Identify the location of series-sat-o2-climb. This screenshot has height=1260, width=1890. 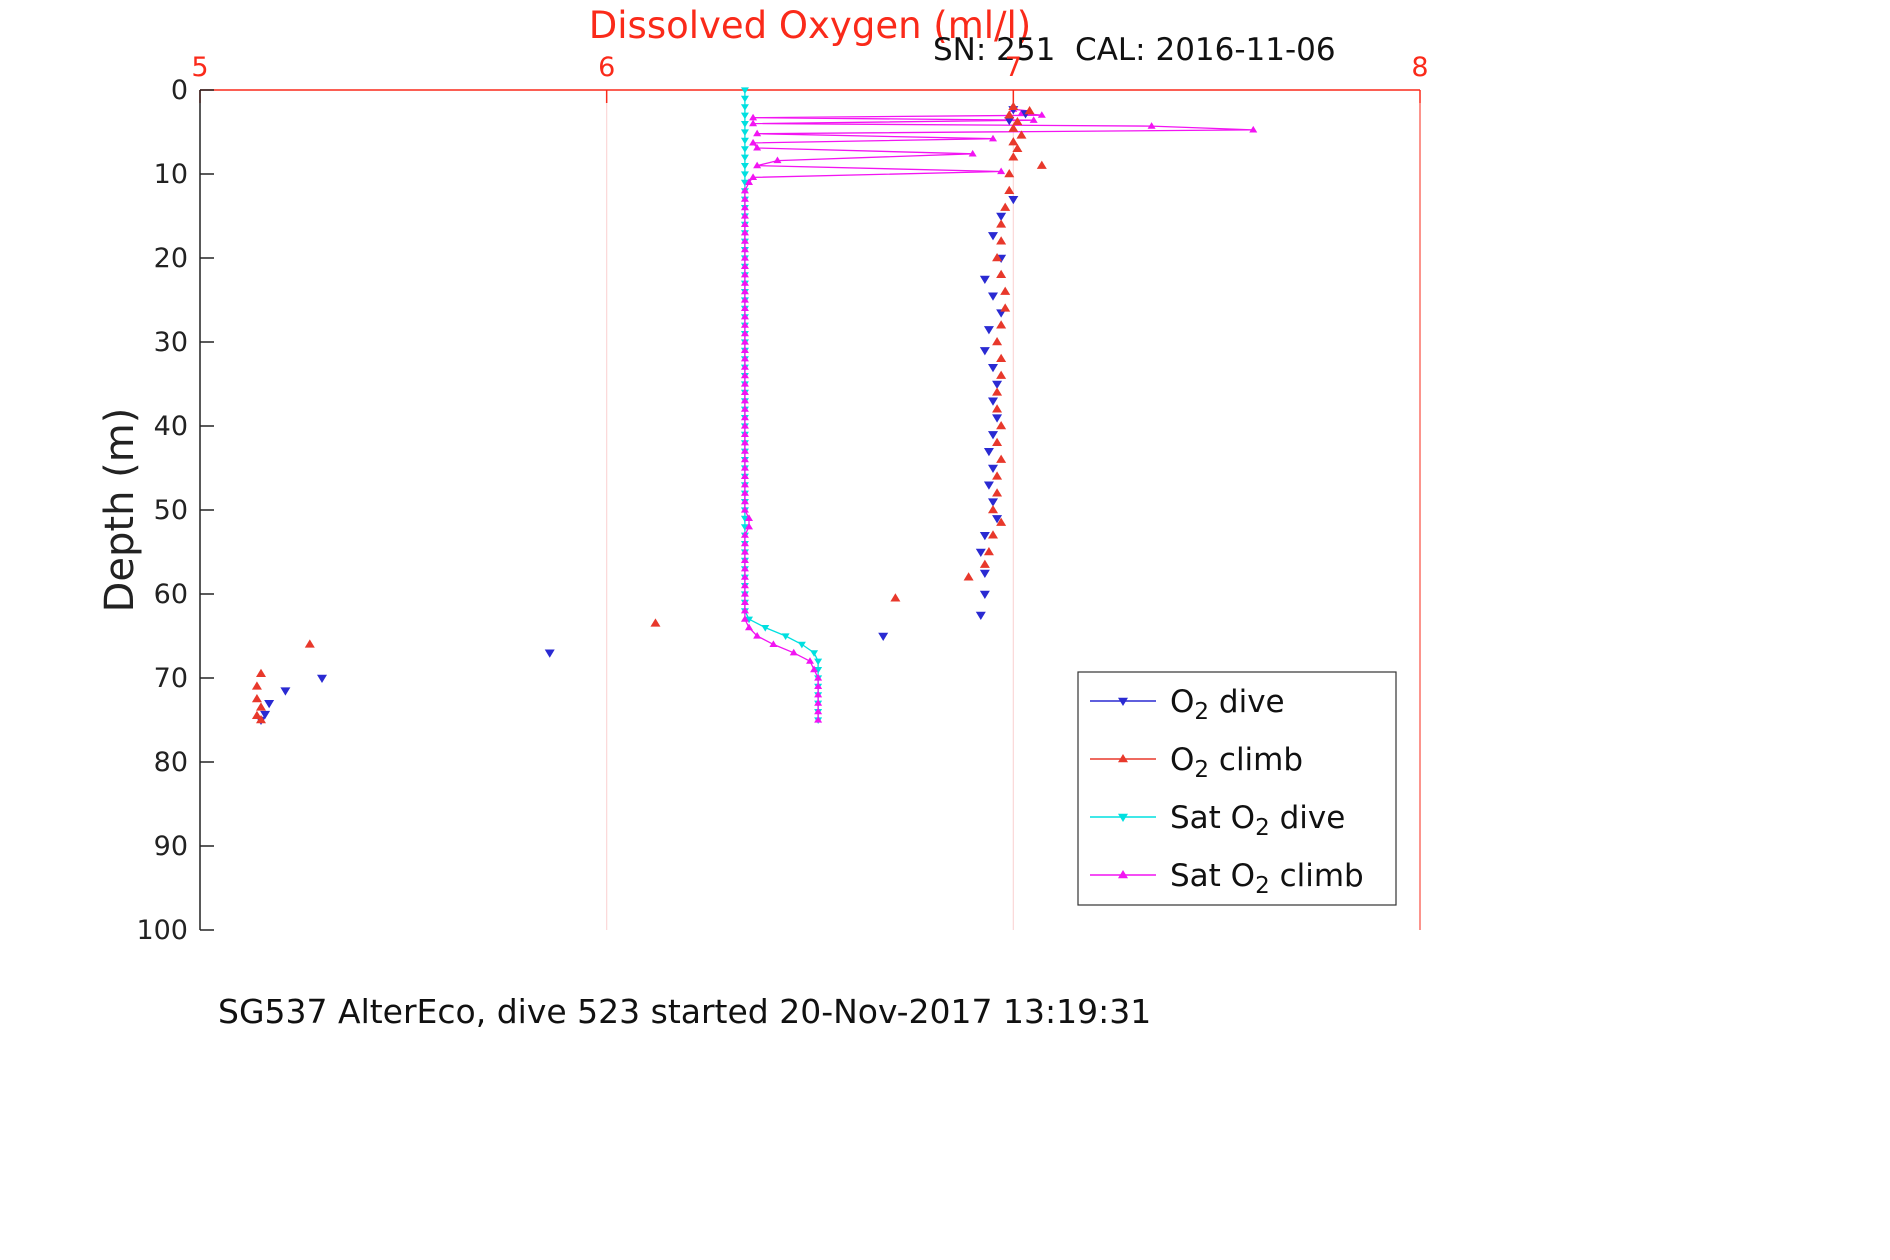
(999, 414).